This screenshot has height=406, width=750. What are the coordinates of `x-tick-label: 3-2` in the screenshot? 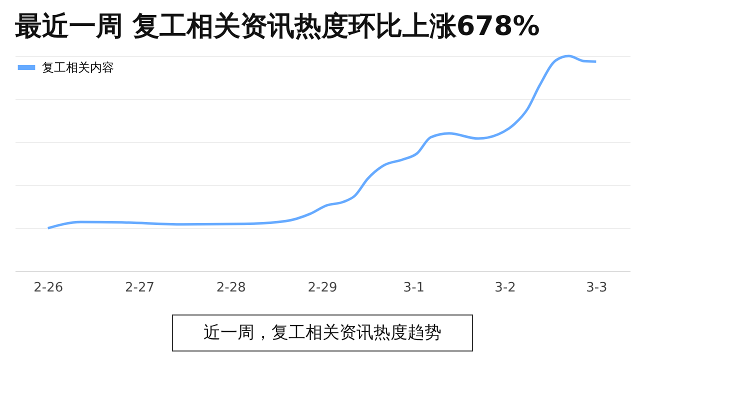 It's located at (505, 288).